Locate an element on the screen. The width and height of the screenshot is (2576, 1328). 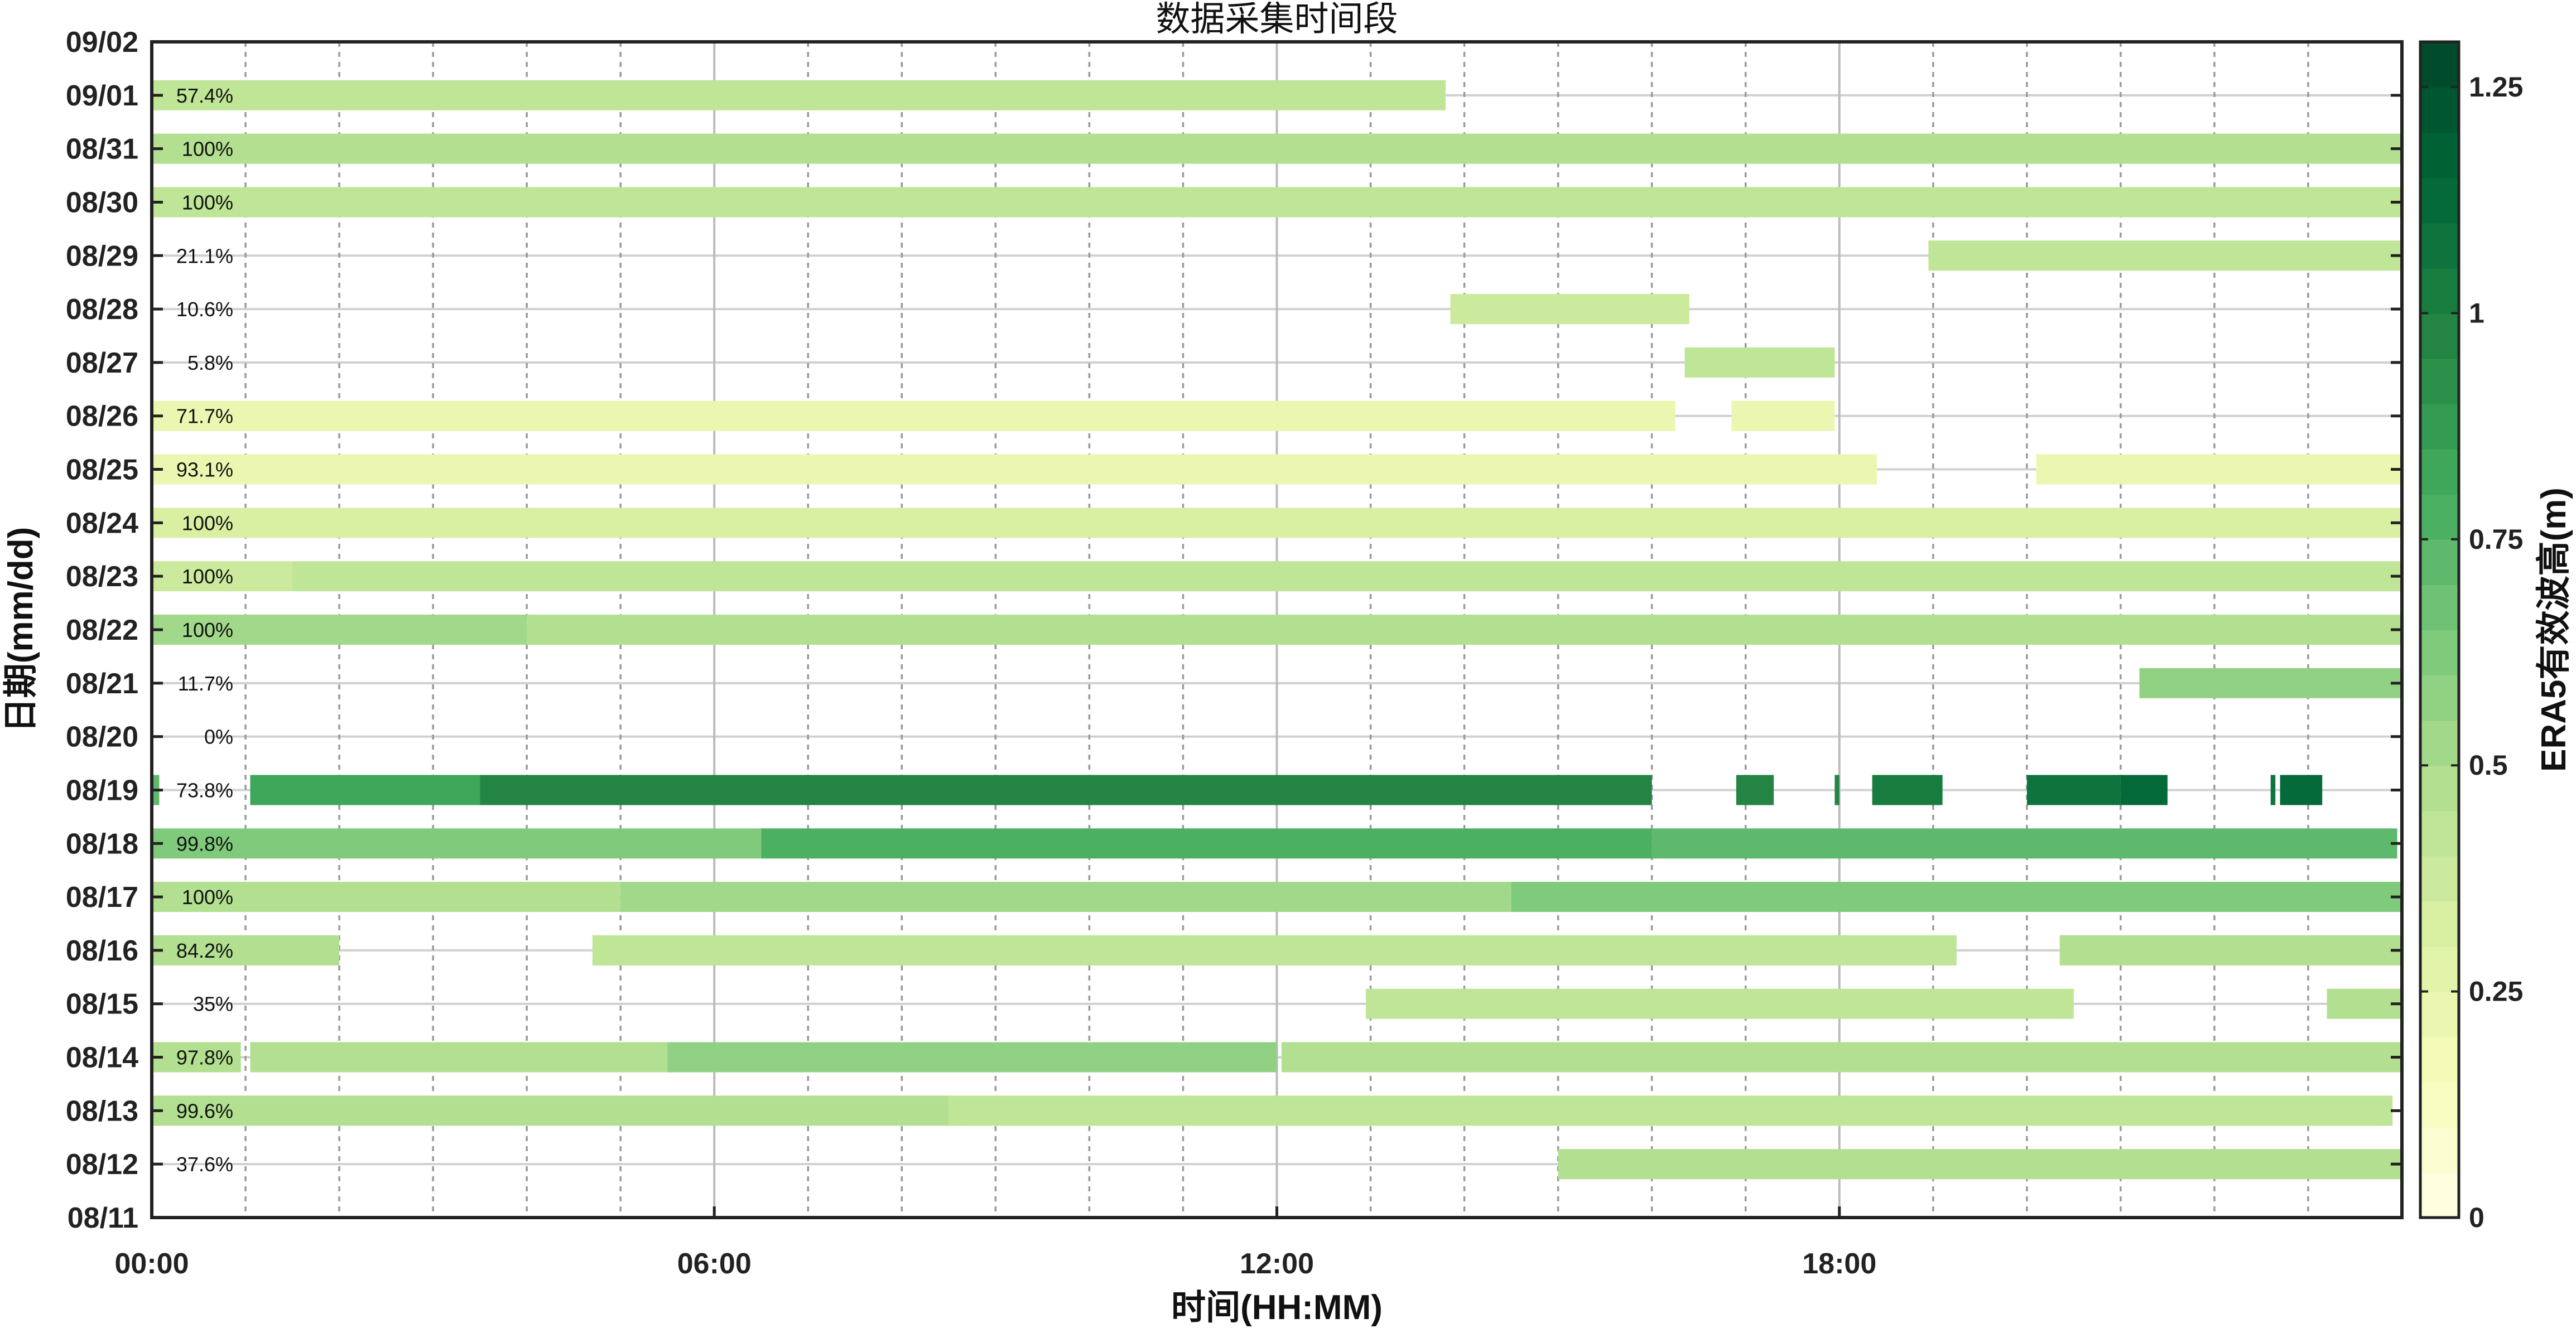
chart-title: 数据采集时间段 is located at coordinates (1277, 19).